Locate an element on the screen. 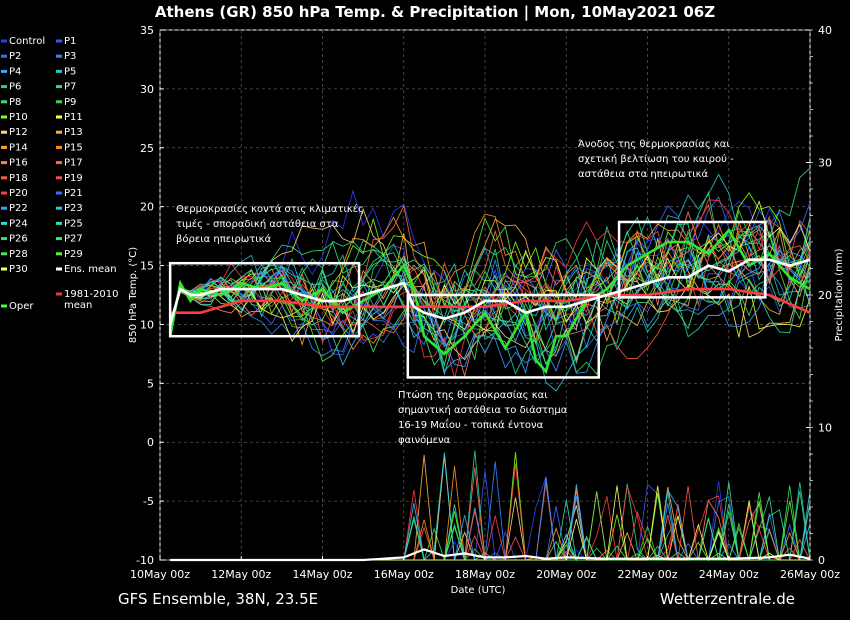 This screenshot has width=850, height=620. legend-item: P9 is located at coordinates (66, 102).